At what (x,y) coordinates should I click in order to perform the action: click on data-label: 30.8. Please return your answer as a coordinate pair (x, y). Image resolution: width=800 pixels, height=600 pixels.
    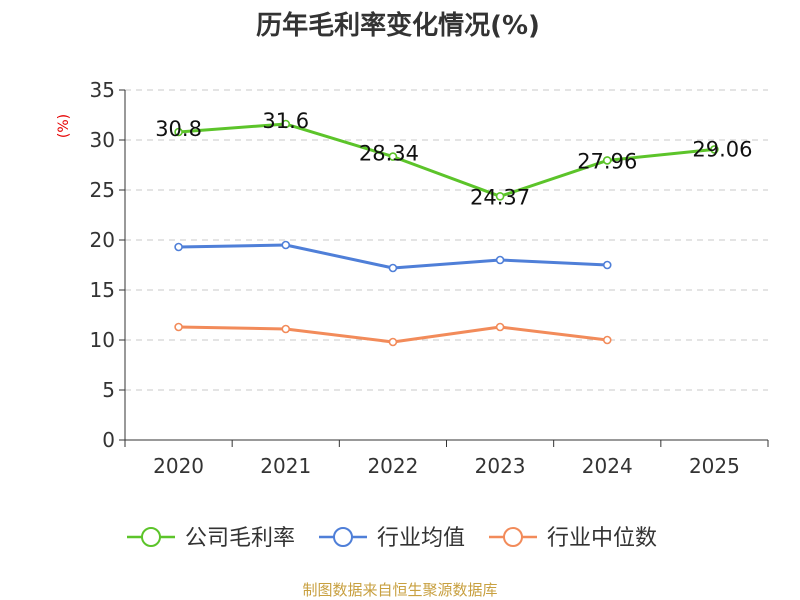
    Looking at the image, I should click on (178, 129).